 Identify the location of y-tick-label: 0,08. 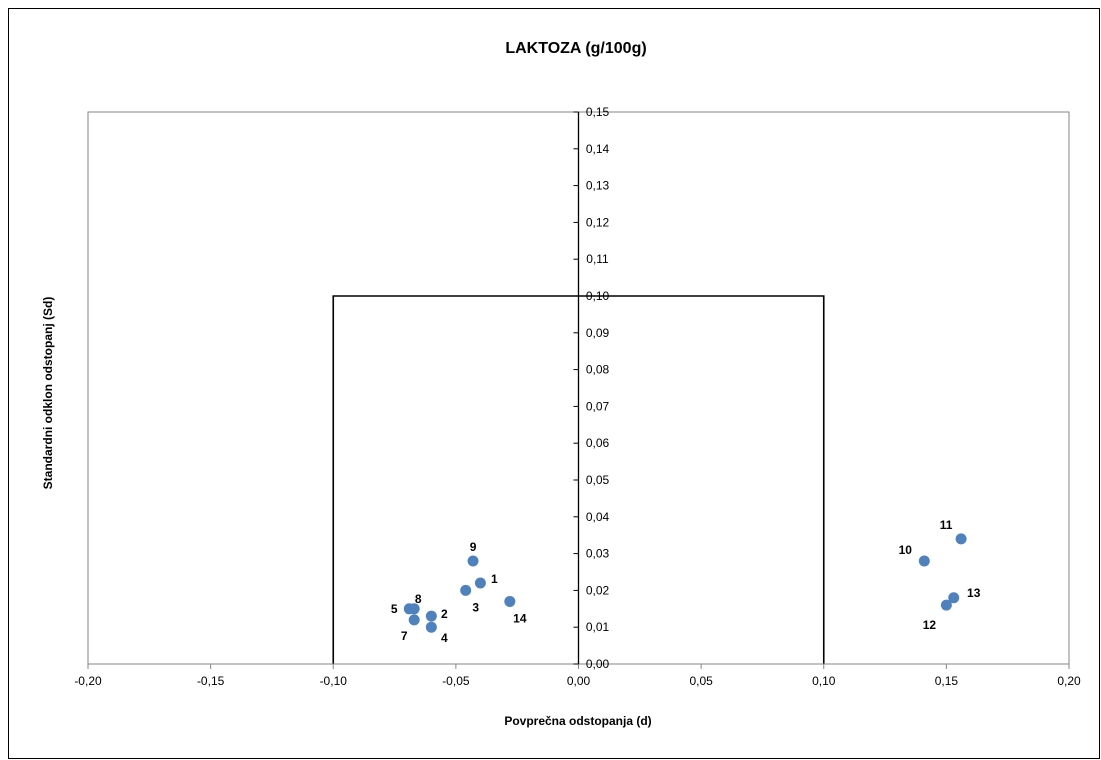
(598, 370).